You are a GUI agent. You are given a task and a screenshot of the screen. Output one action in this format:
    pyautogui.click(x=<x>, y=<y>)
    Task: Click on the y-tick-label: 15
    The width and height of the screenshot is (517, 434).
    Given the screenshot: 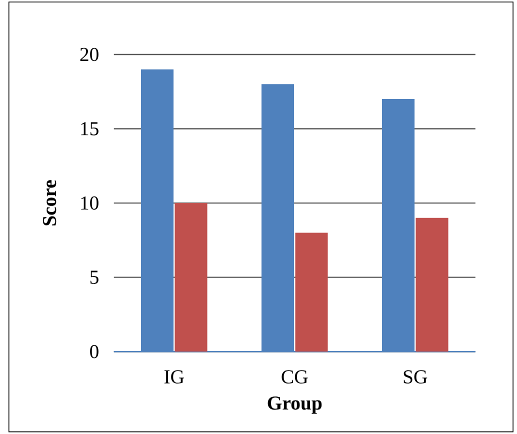 What is the action you would take?
    pyautogui.click(x=89, y=129)
    